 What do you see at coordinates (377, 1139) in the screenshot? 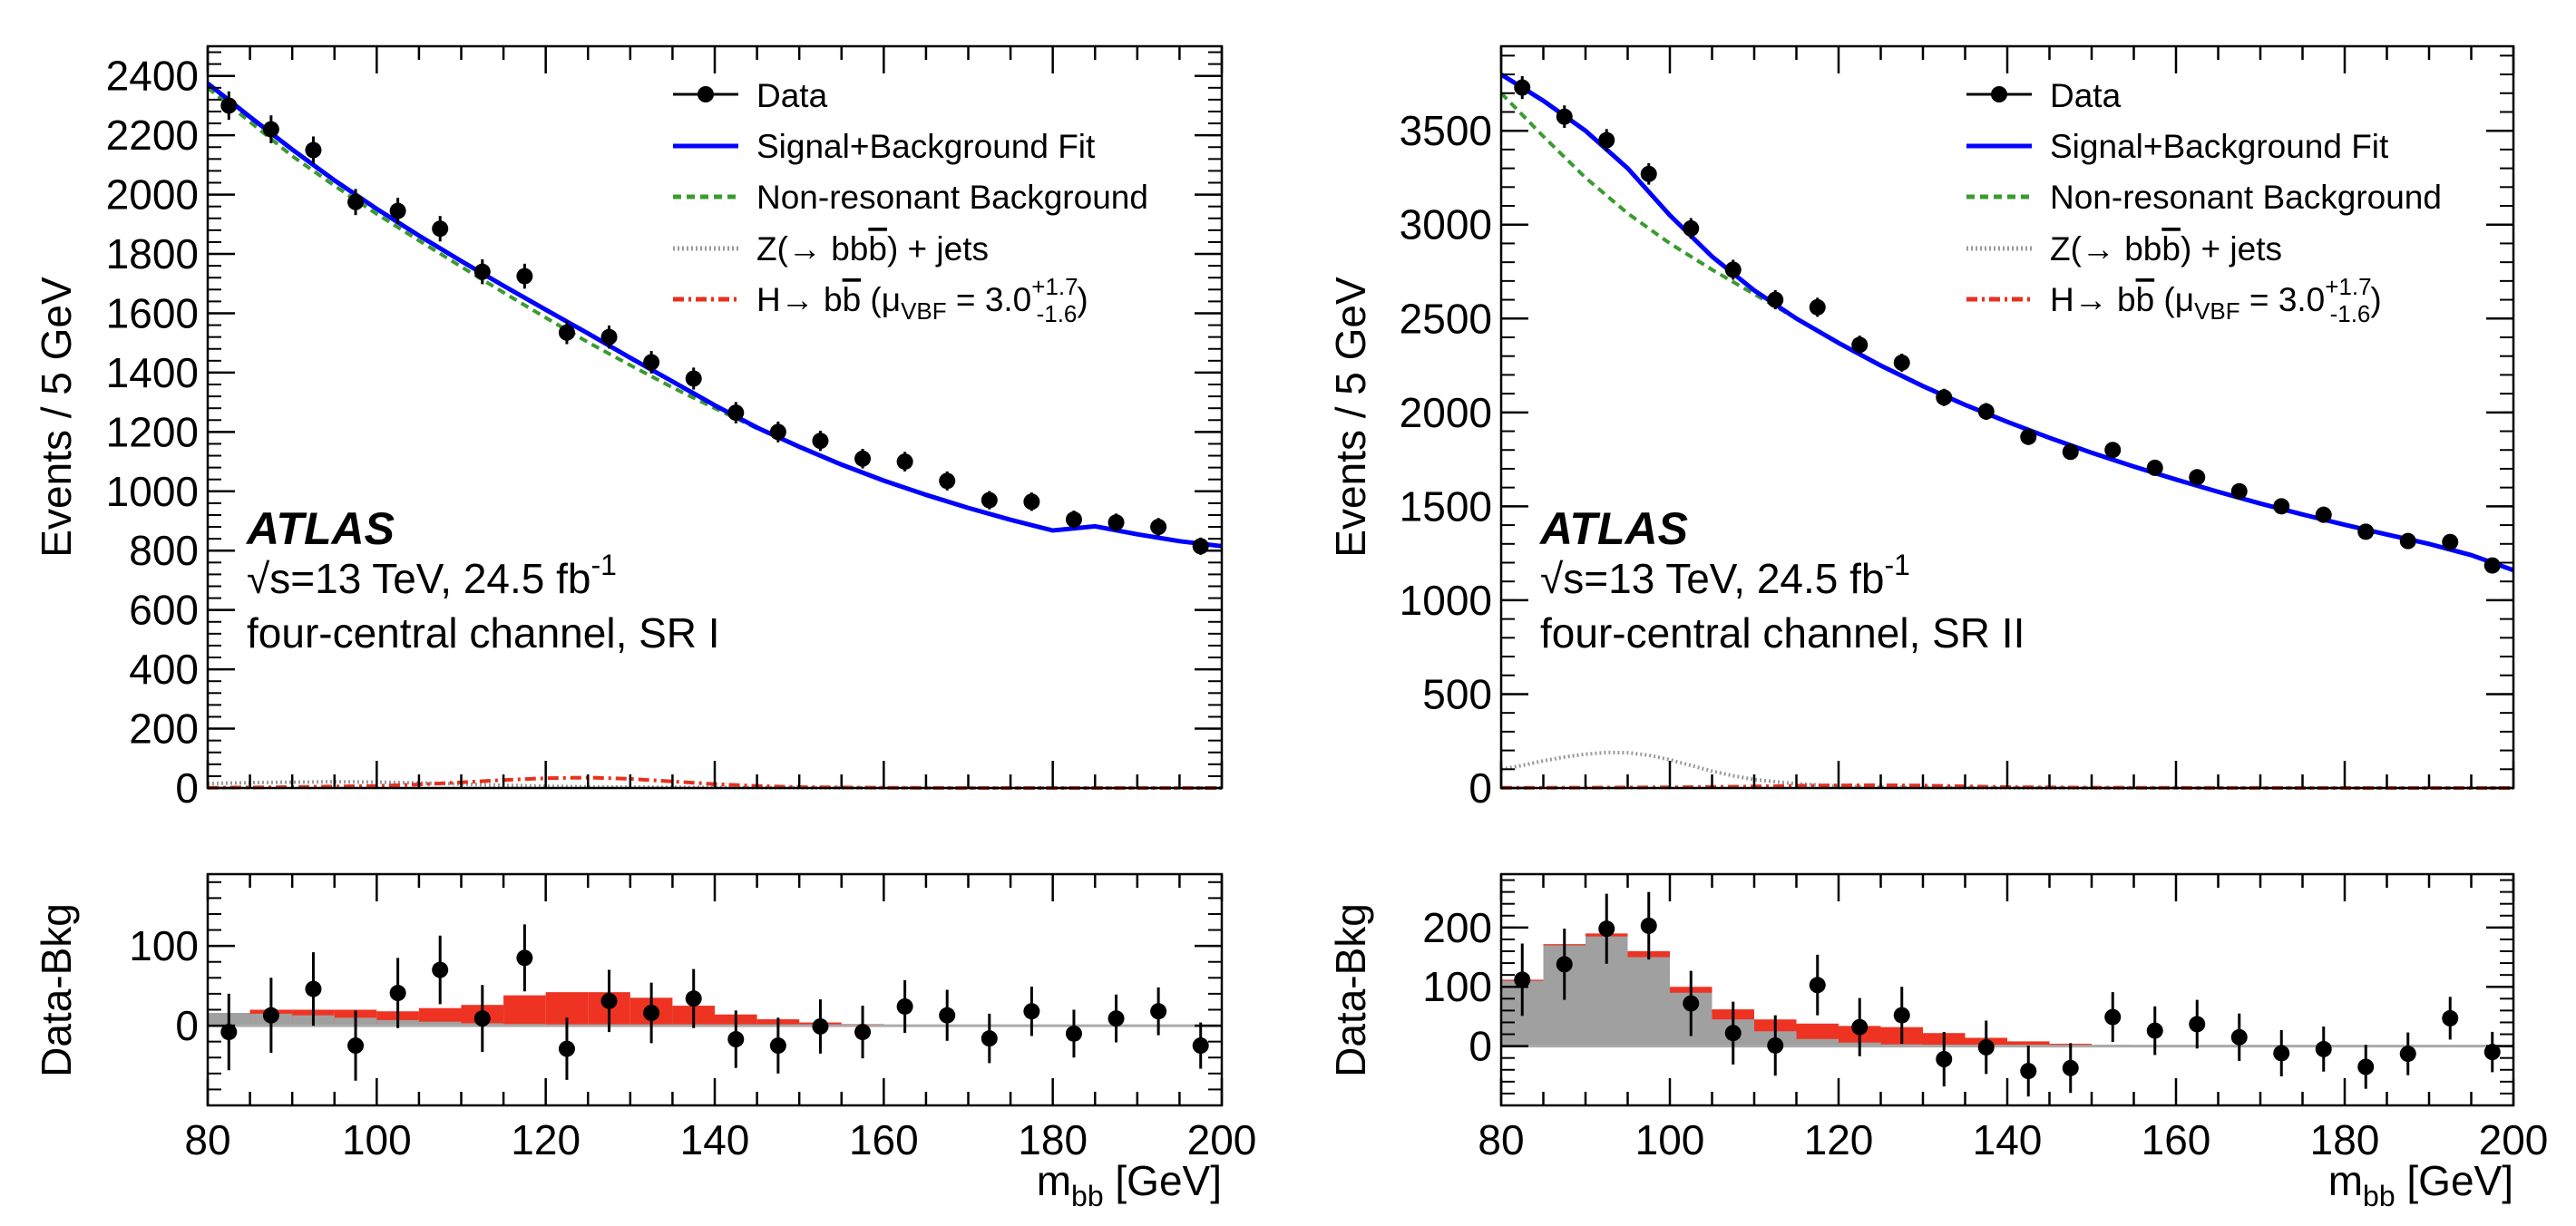
I see `sr1-xtick-label: 100` at bounding box center [377, 1139].